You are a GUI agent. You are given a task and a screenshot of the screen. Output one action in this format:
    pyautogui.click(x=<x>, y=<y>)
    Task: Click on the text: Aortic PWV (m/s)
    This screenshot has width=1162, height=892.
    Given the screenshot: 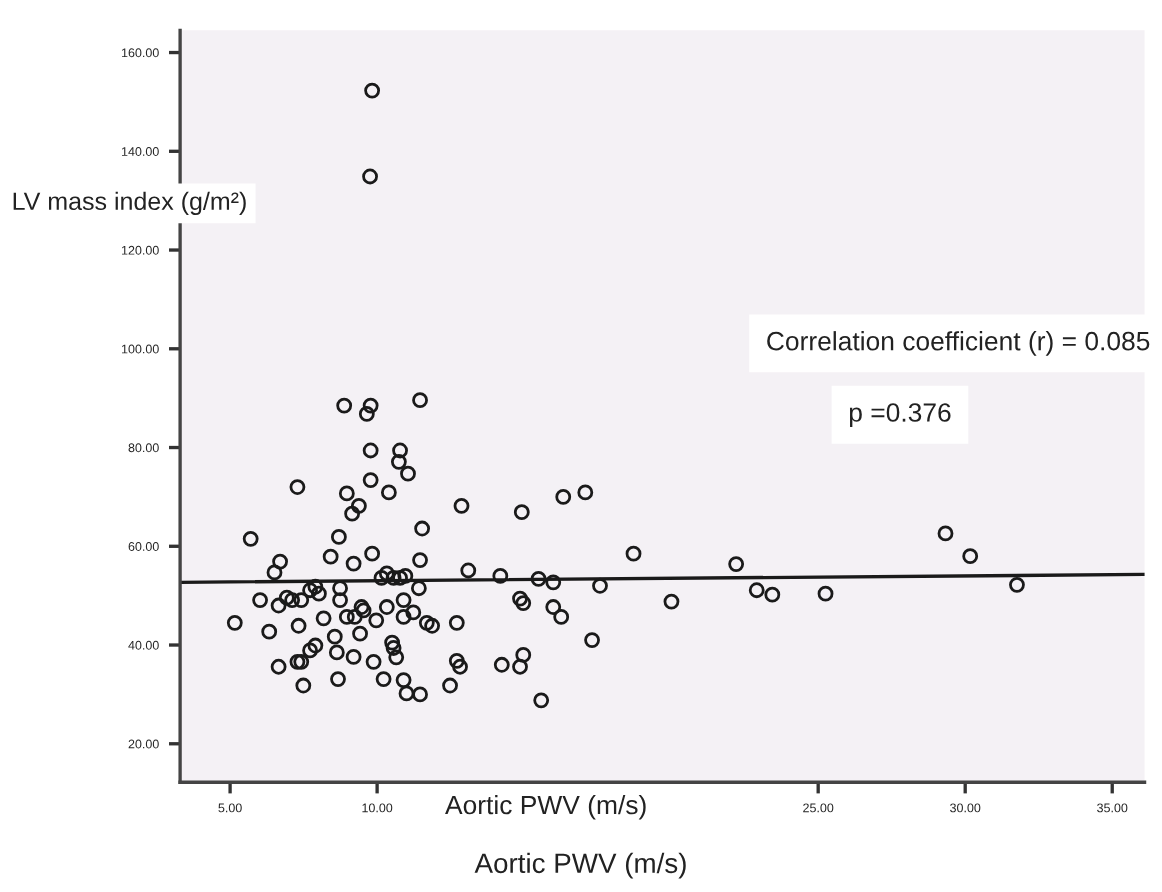 What is the action you would take?
    pyautogui.click(x=545, y=807)
    